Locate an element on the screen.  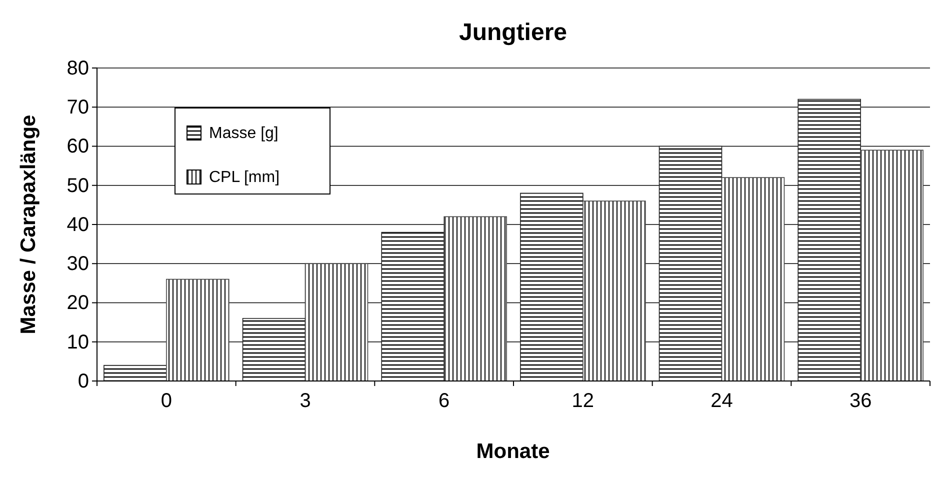
y-tick-label: 30 is located at coordinates (77, 264).